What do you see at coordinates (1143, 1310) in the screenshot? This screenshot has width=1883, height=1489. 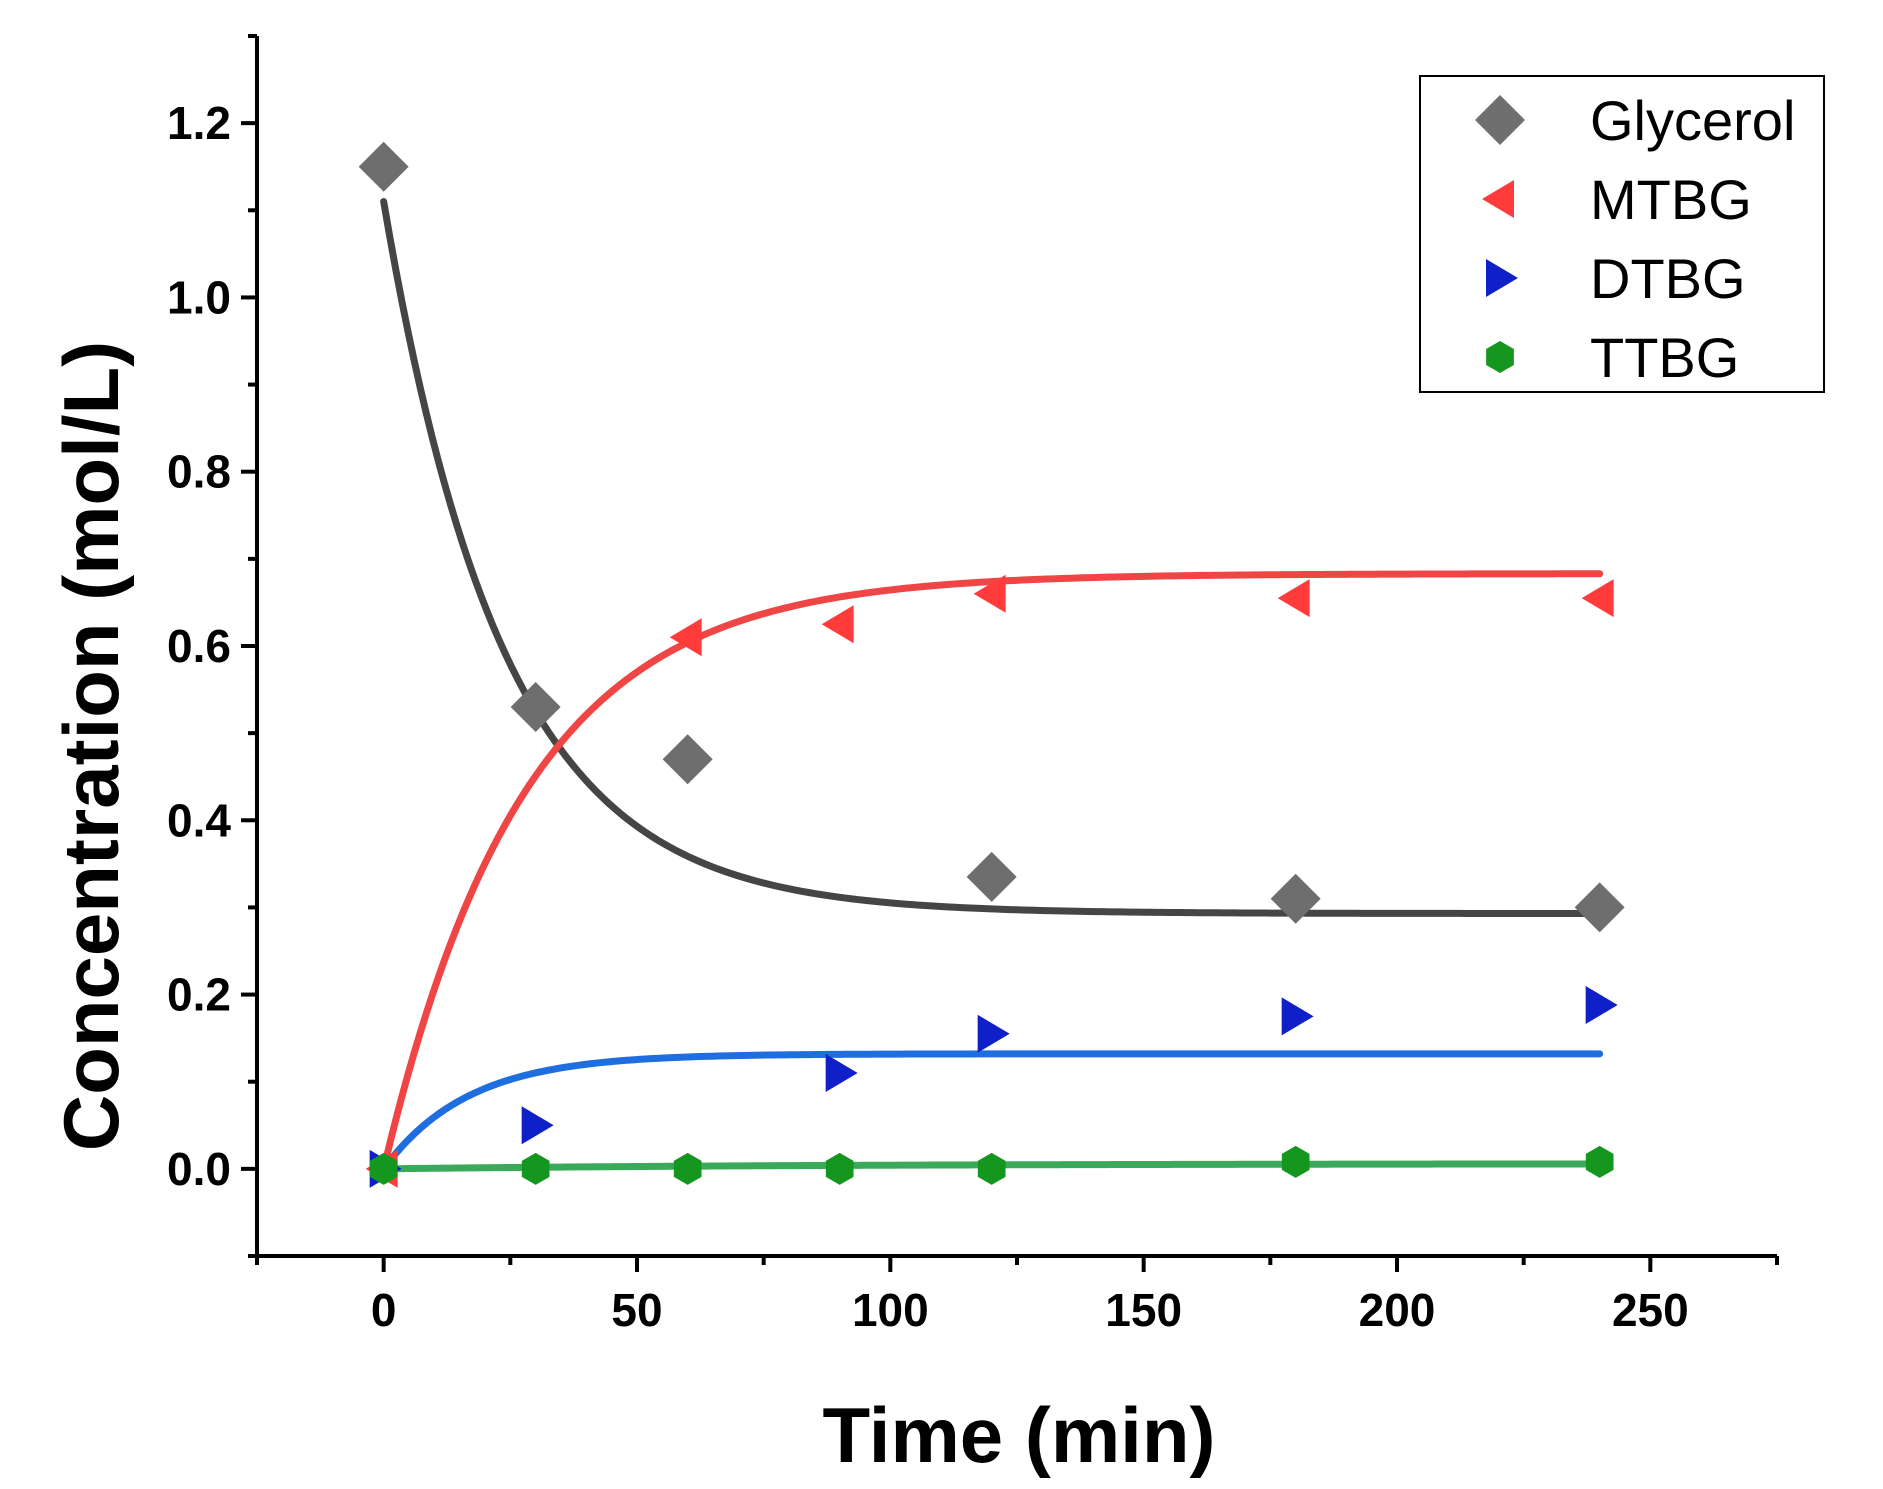 I see `x-tick-label: 150` at bounding box center [1143, 1310].